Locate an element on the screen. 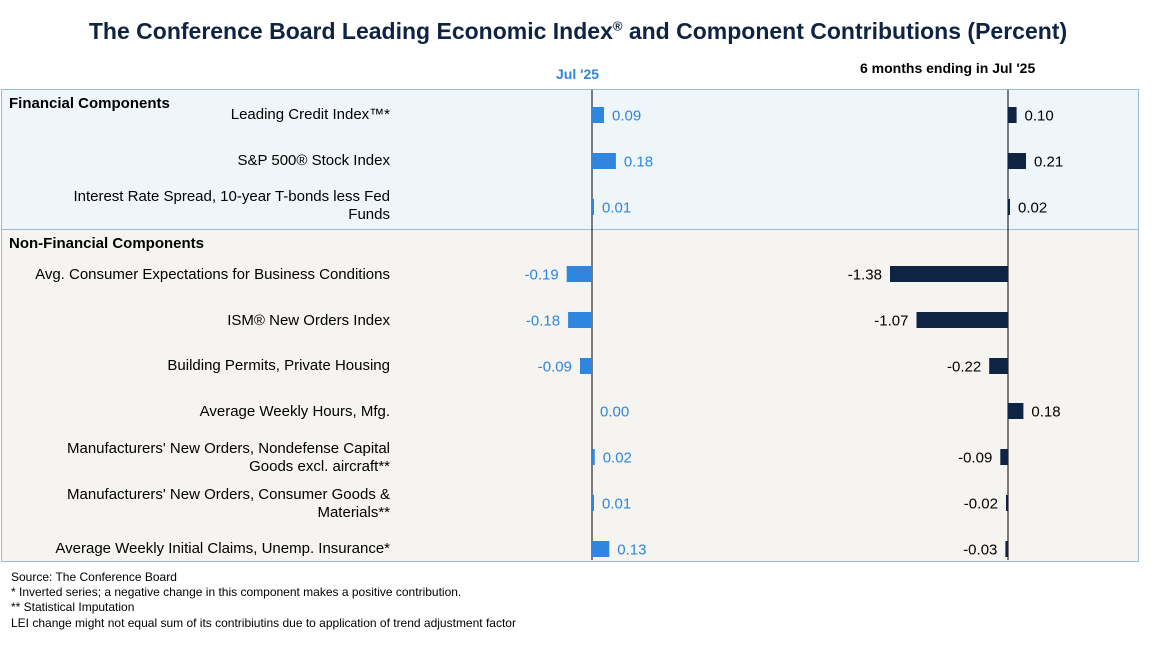 The height and width of the screenshot is (666, 1156). data-label-six-month-0: 0.10 is located at coordinates (1039, 116).